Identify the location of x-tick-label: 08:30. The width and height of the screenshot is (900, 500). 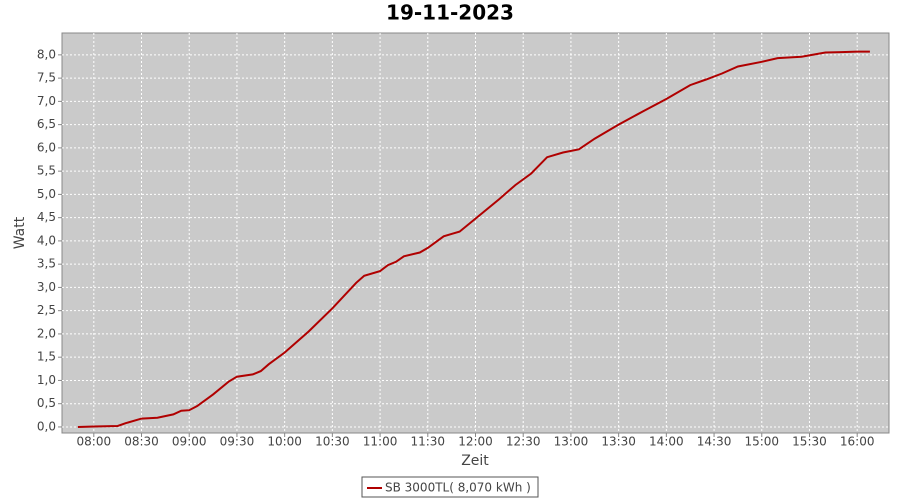
(141, 442).